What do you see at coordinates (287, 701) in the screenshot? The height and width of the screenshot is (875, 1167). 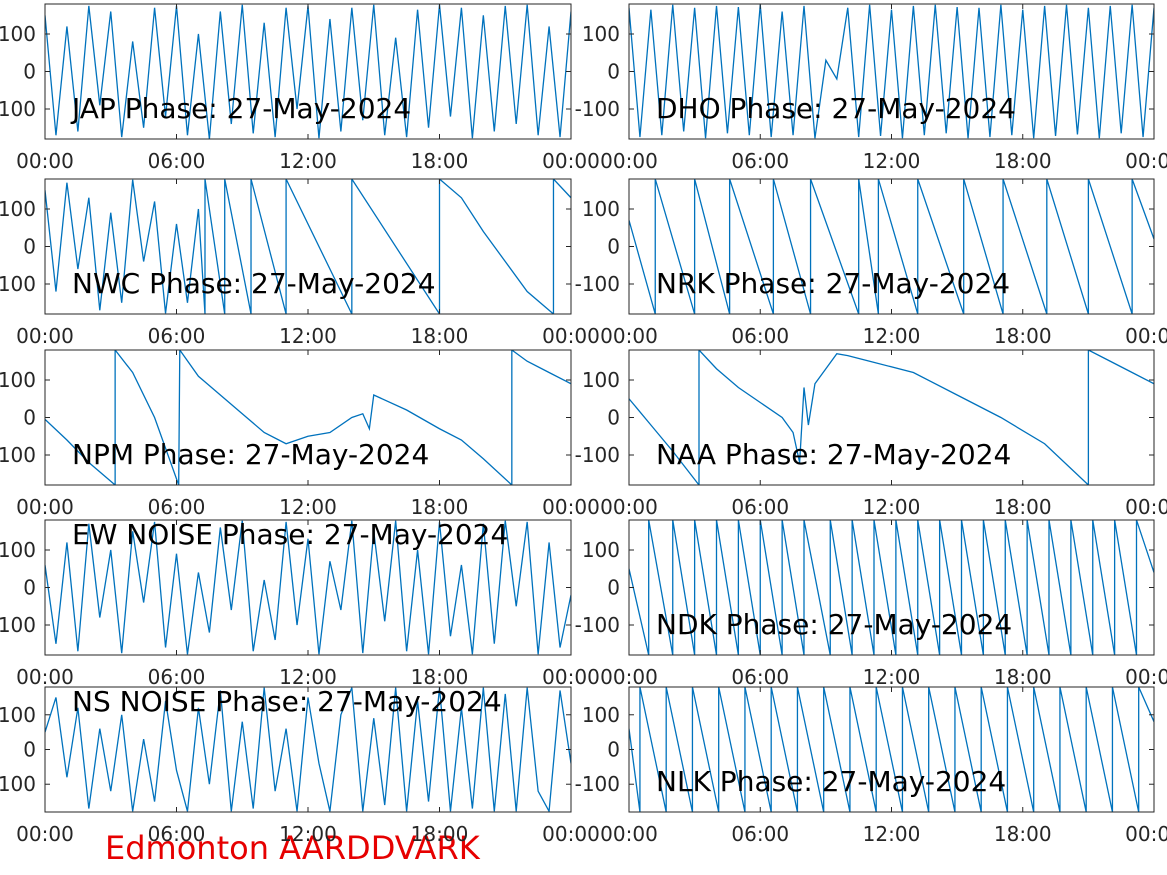 I see `subplot-title: NS NOISE Phase: 27-May-2024` at bounding box center [287, 701].